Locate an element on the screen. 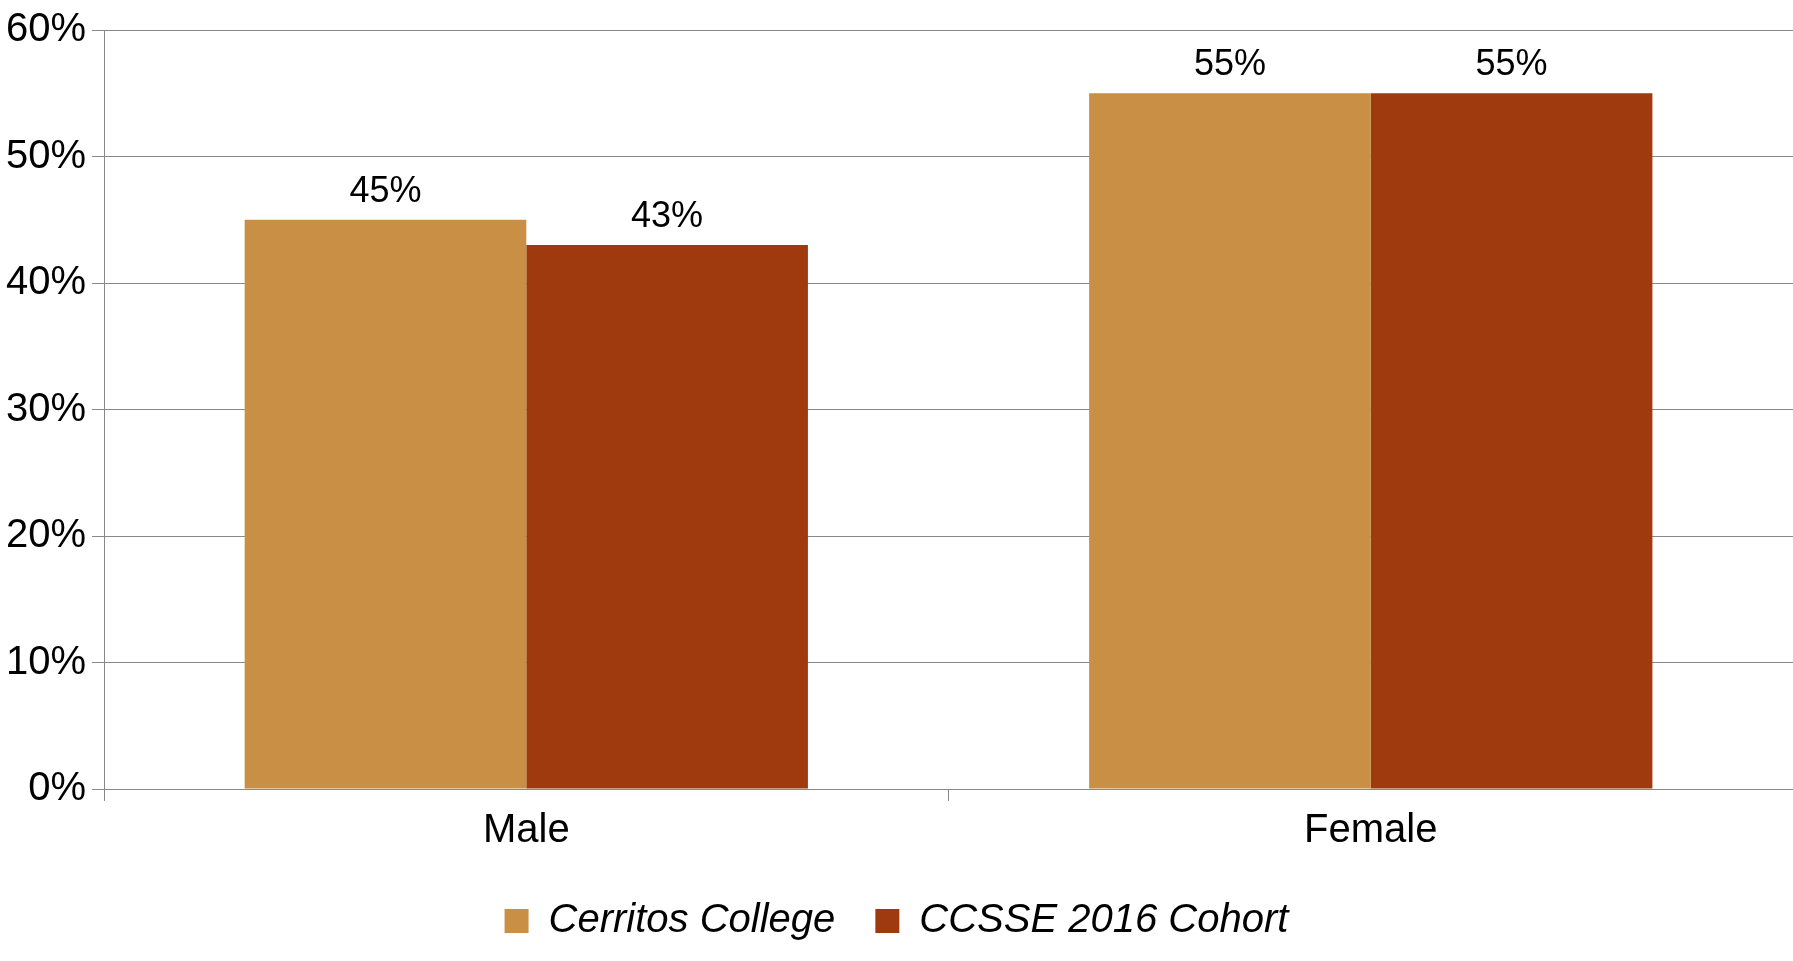 Image resolution: width=1793 pixels, height=961 pixels. x-tick-label: Male is located at coordinates (526, 828).